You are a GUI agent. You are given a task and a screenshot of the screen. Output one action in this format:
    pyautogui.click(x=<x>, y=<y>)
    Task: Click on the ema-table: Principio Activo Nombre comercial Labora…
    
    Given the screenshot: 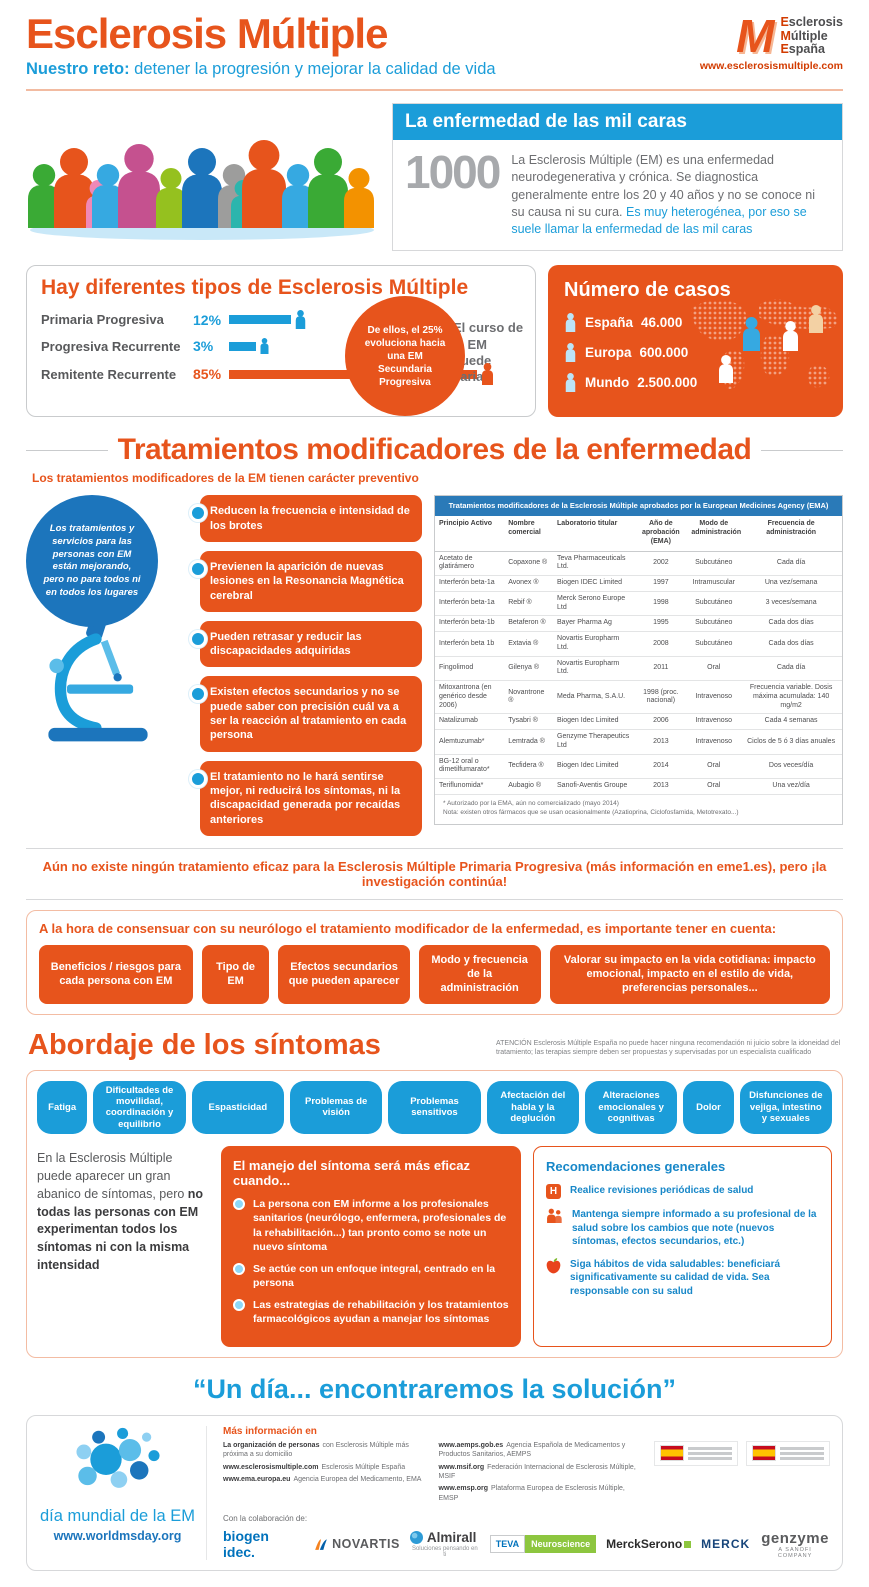 What is the action you would take?
    pyautogui.click(x=638, y=655)
    